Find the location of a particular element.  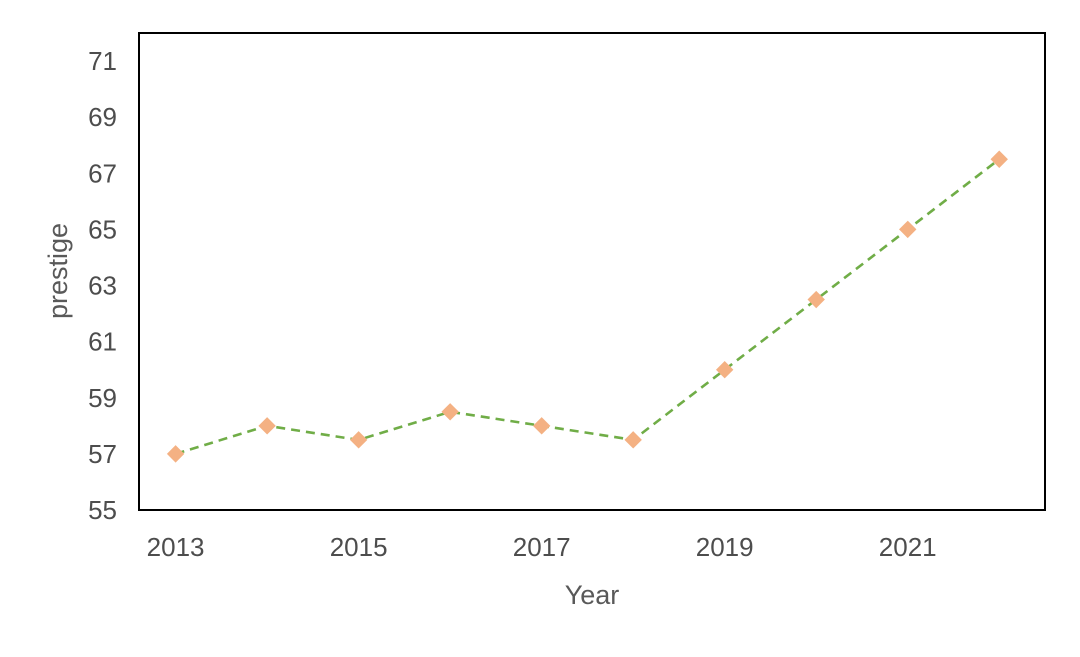

y-tick-label: 59 is located at coordinates (102, 398).